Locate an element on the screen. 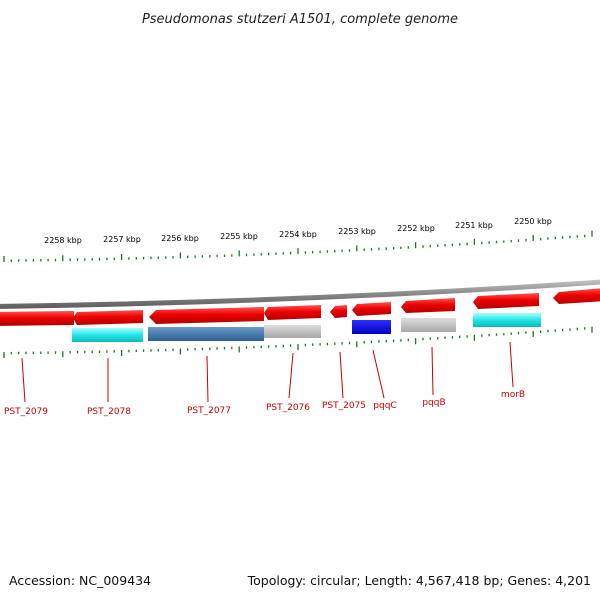  gene-arrow-pst-2076 is located at coordinates (292, 312).